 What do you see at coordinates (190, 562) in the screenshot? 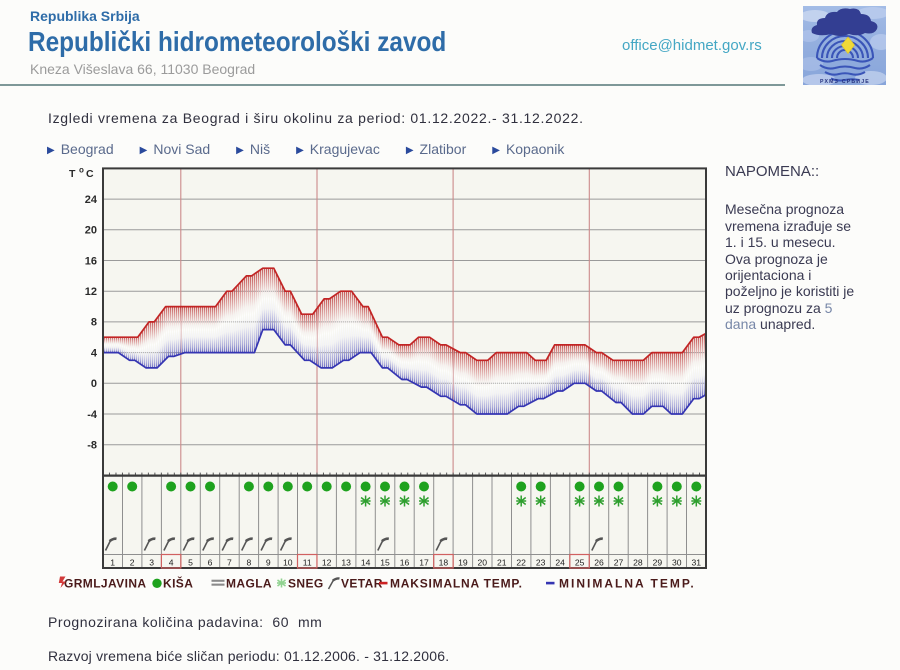
I see `svg-text: 5` at bounding box center [190, 562].